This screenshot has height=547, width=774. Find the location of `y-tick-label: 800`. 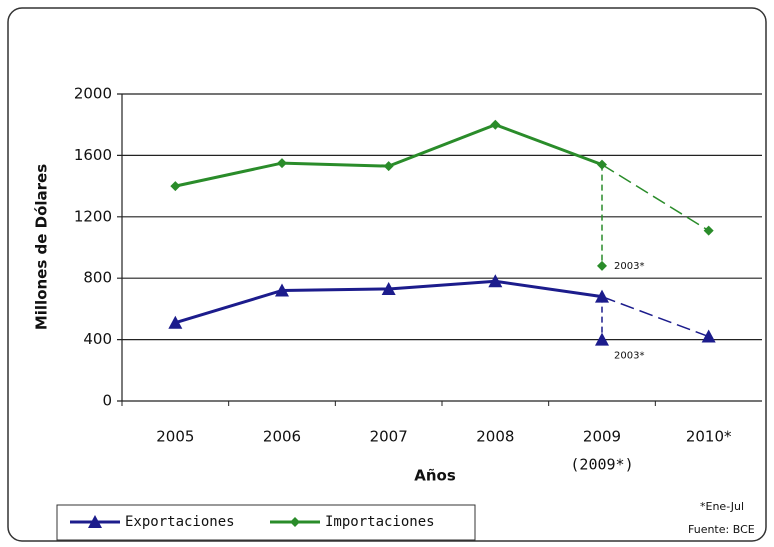

y-tick-label: 800 is located at coordinates (97, 278).